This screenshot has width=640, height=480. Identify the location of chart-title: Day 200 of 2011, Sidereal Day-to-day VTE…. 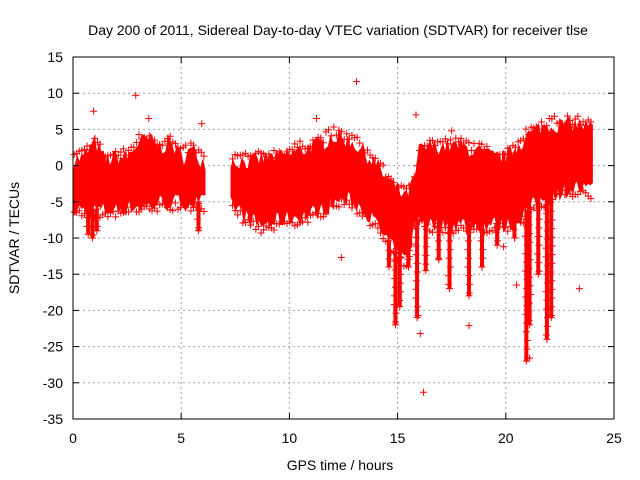
(338, 30).